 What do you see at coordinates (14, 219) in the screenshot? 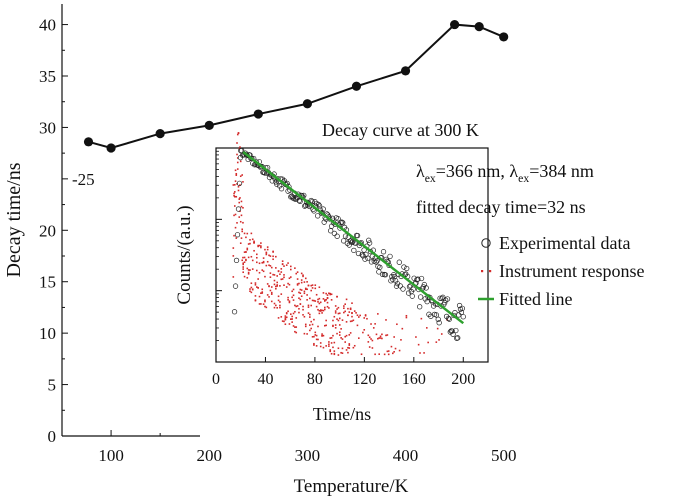
I see `main-y-axis-label: Decay time/ns` at bounding box center [14, 219].